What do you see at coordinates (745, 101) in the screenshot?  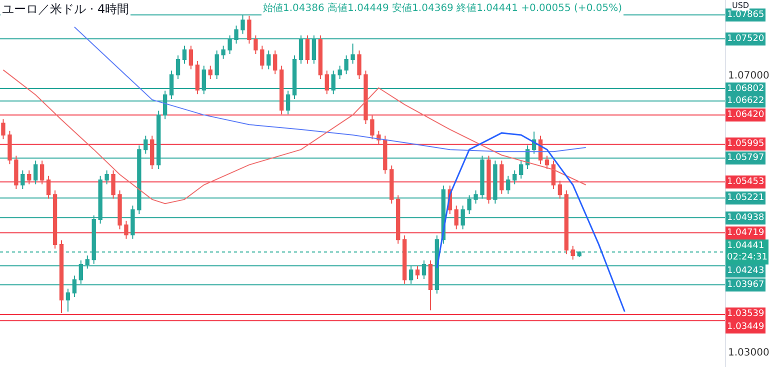 I see `ref-line-label: 1.06622` at bounding box center [745, 101].